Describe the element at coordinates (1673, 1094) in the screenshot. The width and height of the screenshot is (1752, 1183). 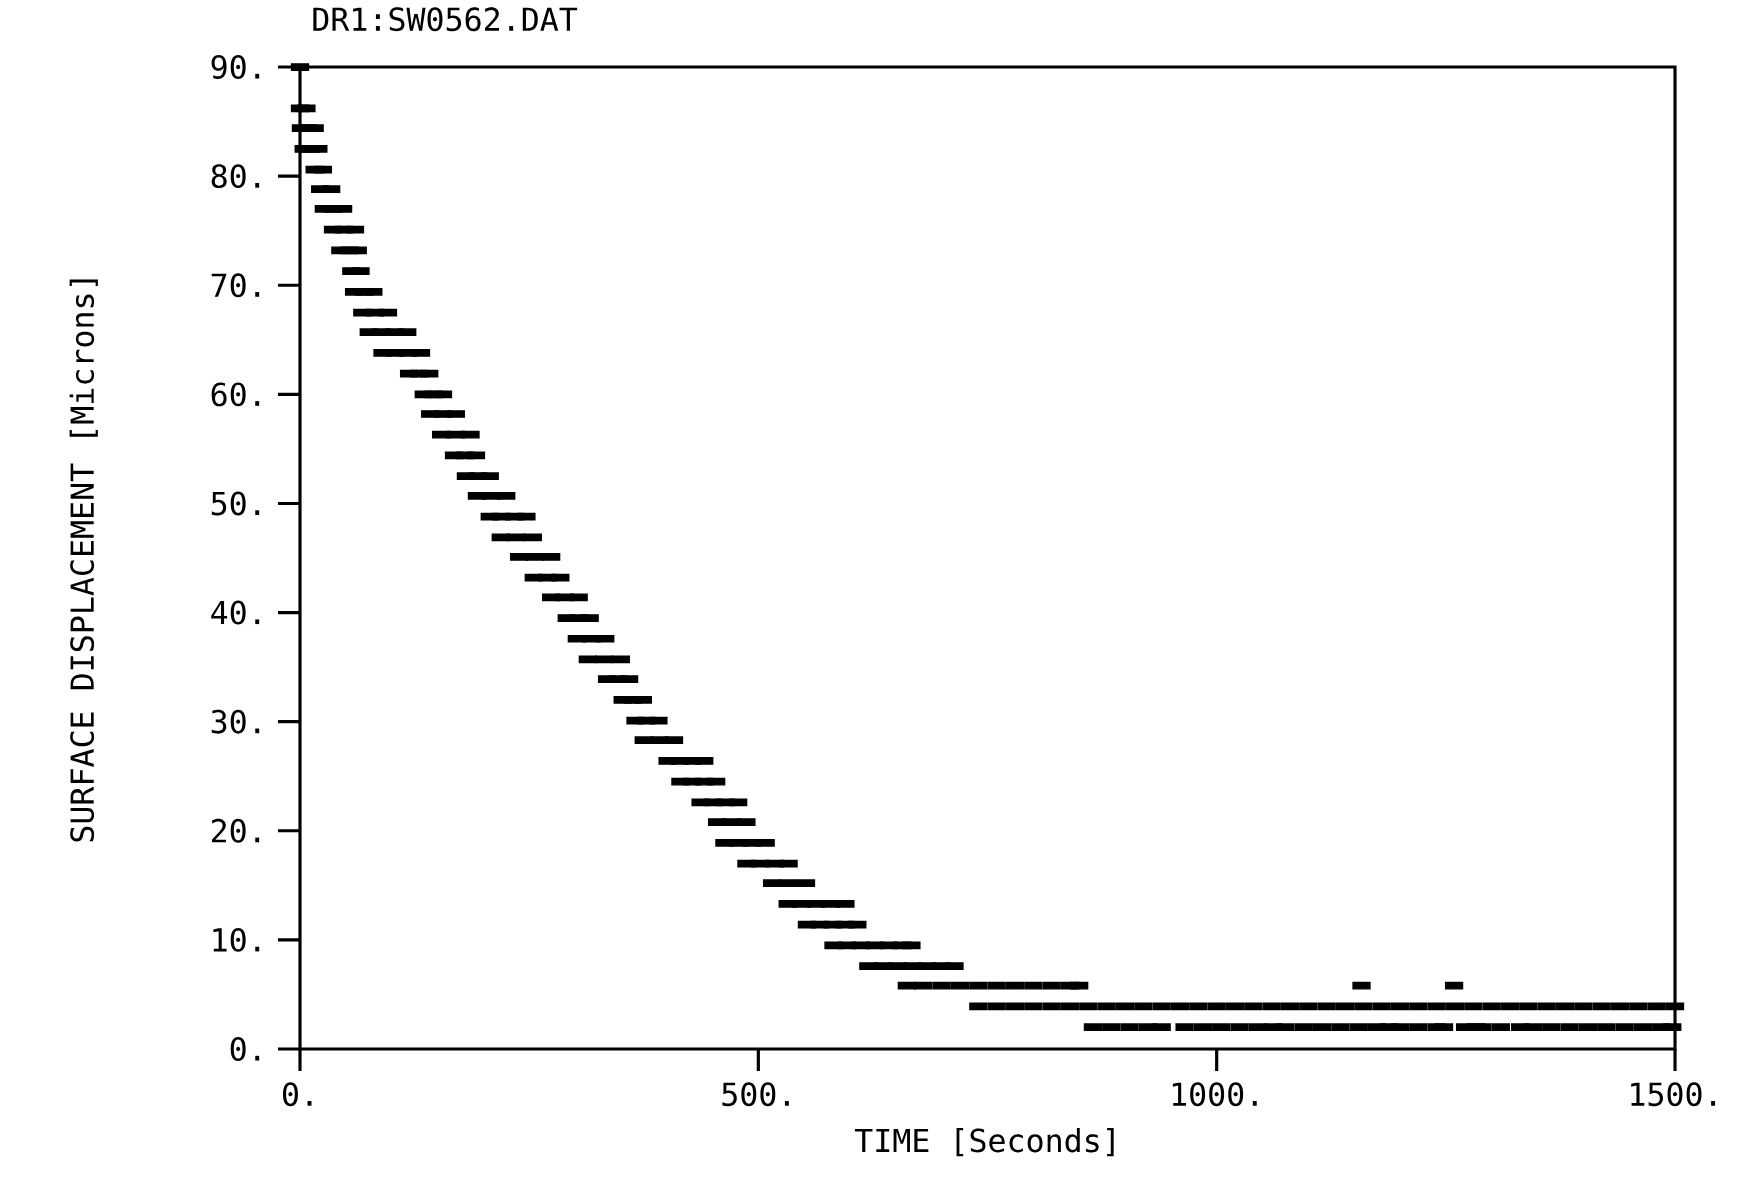
I see `x-tick-label: 1500.` at that location.